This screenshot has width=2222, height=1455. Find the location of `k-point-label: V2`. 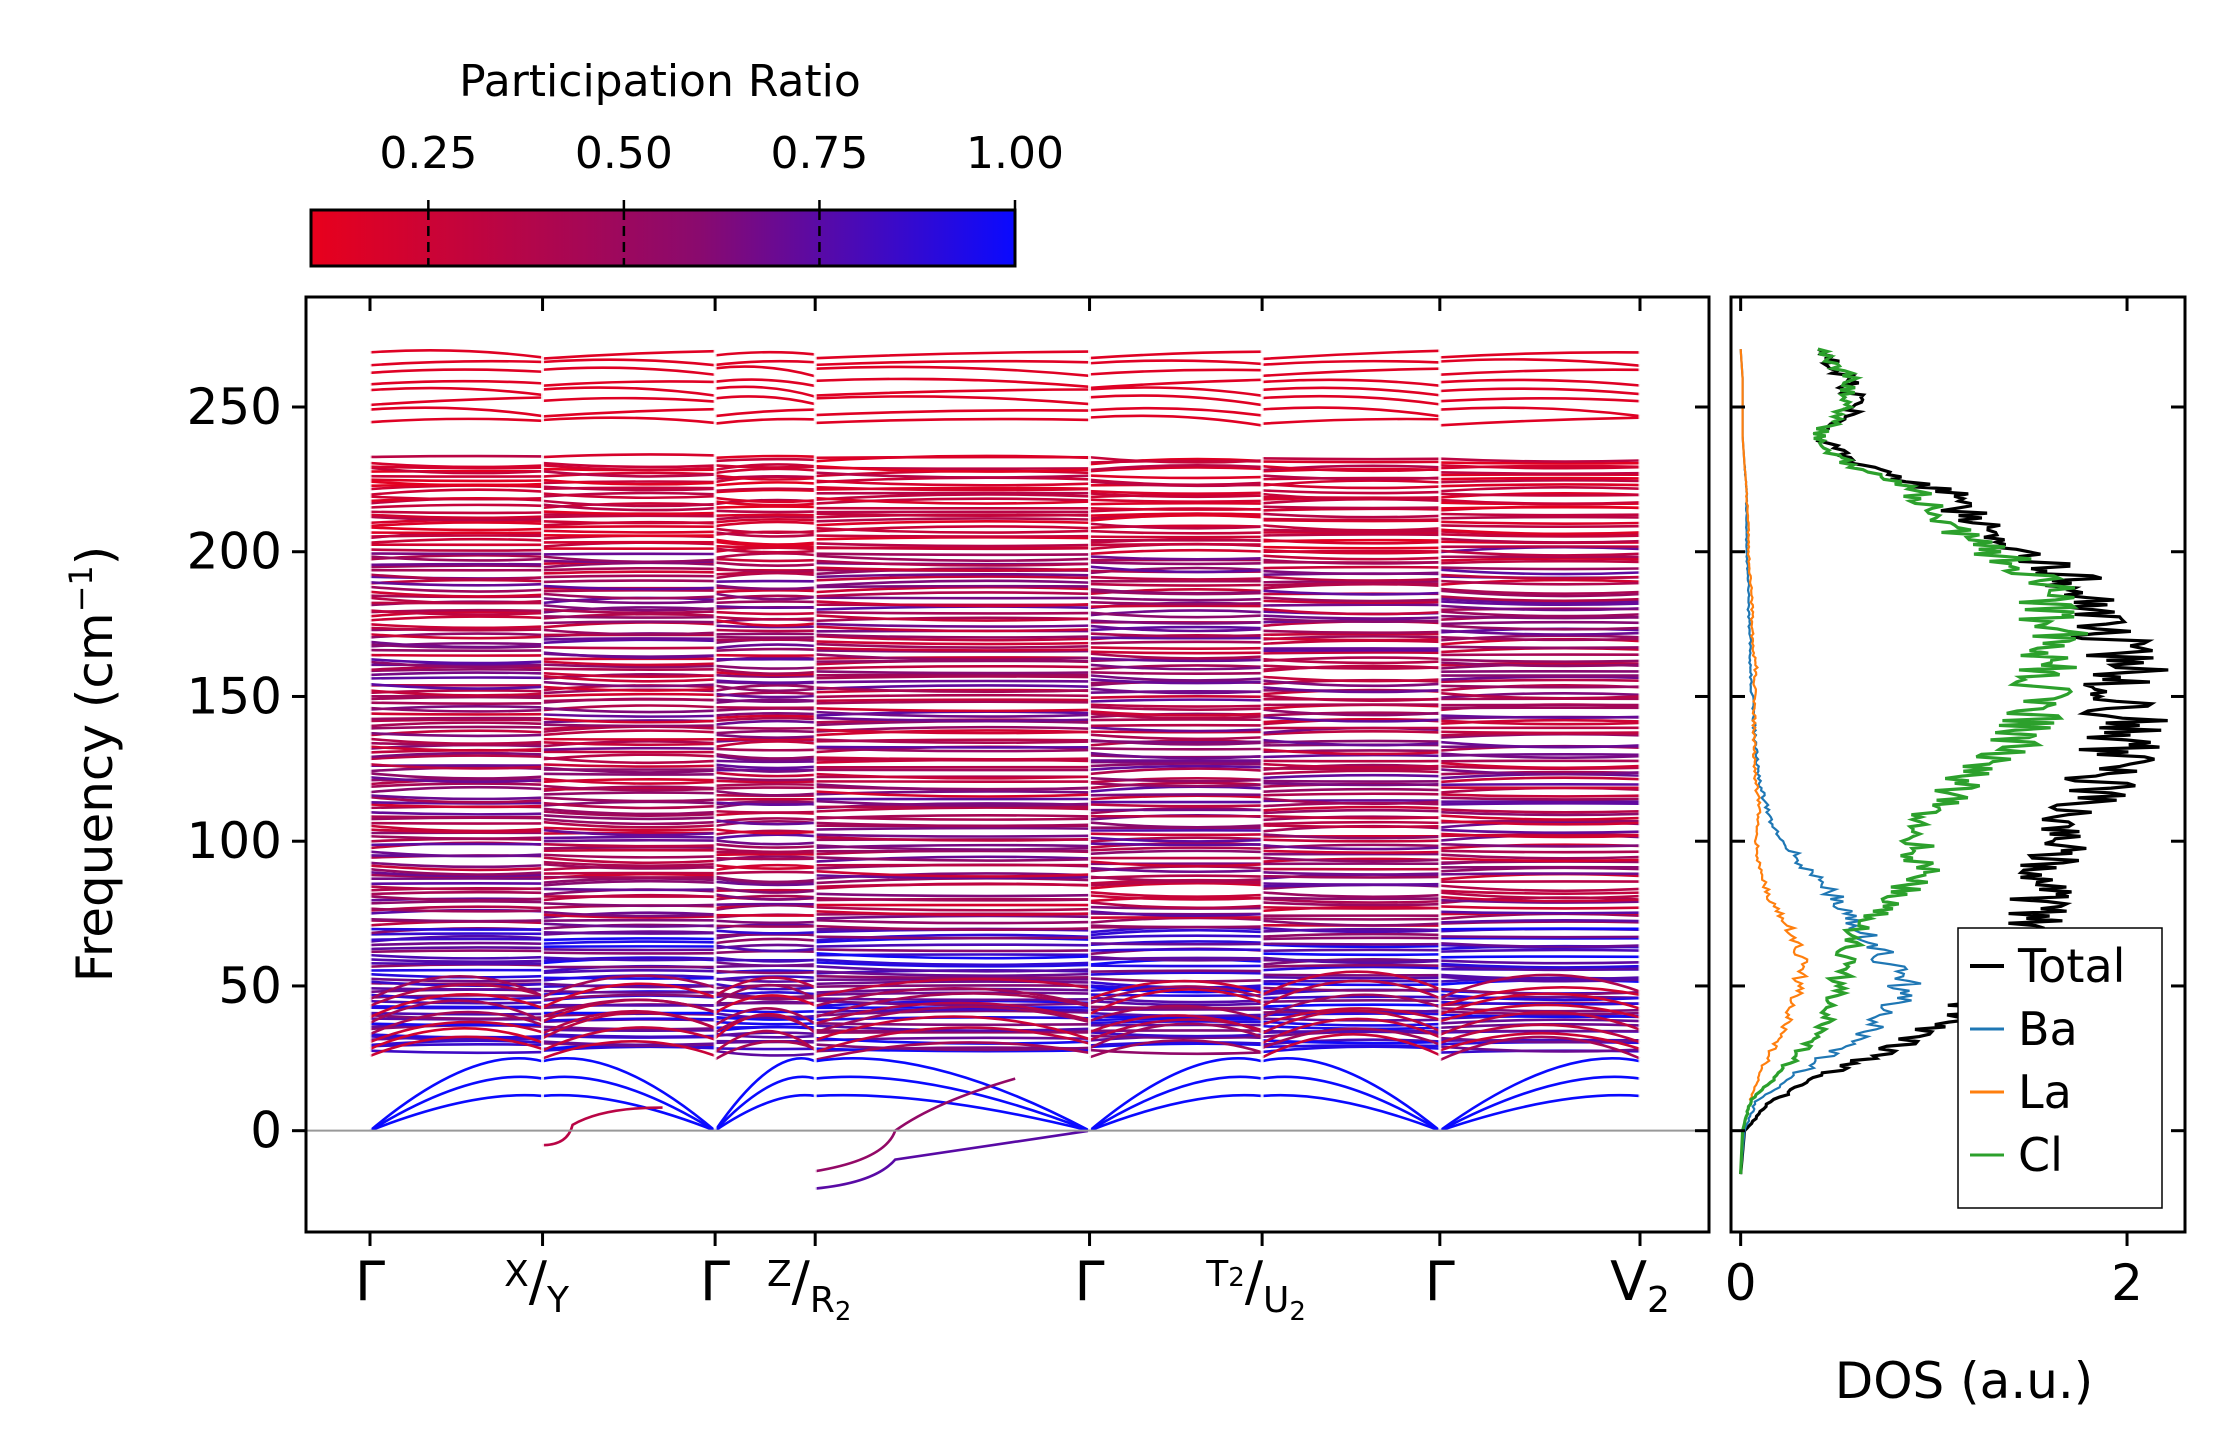

k-point-label: V2 is located at coordinates (1640, 1285).